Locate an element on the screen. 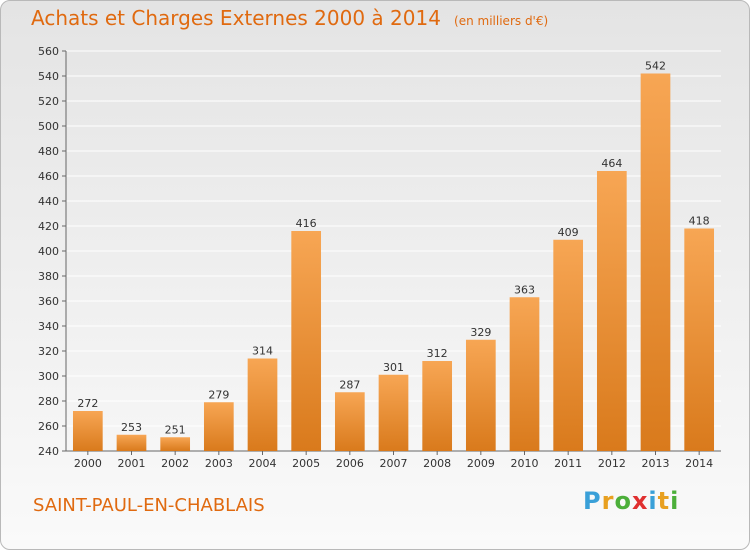  y-tick-label: 320 is located at coordinates (48, 351).